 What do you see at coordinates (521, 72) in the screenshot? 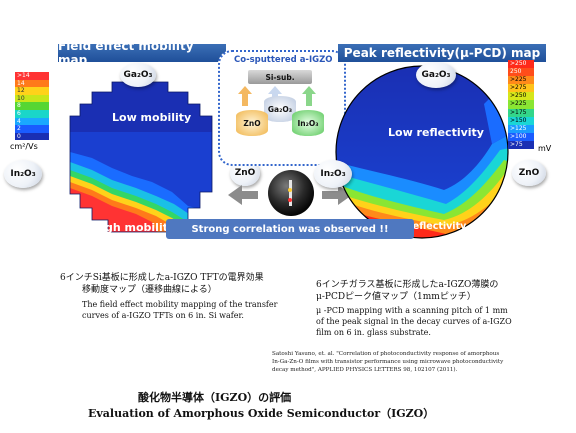
I see `reflectivity-legend-item: 250` at bounding box center [521, 72].